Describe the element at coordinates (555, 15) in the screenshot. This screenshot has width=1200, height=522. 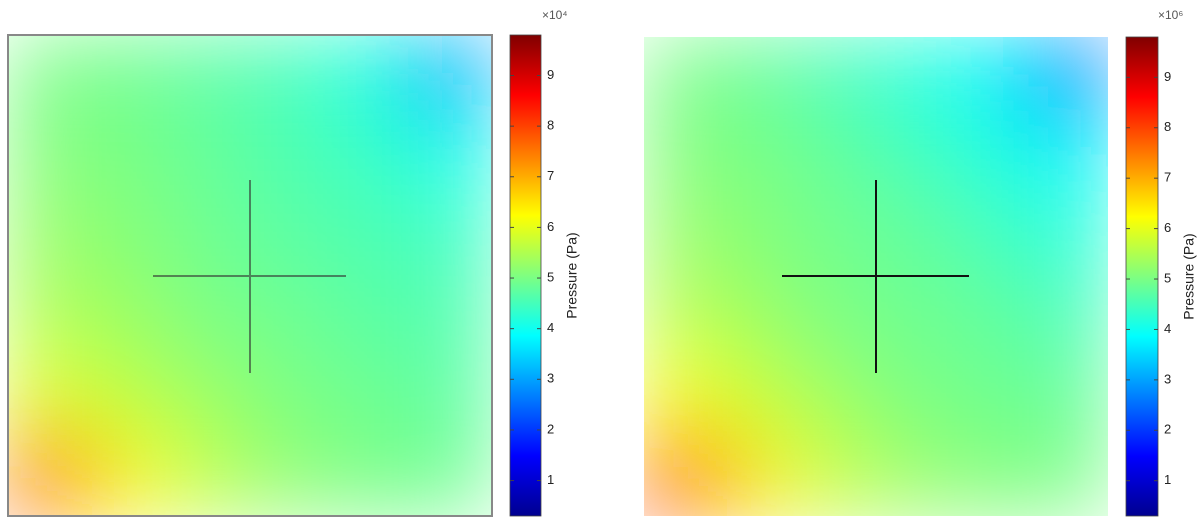
I see `colorbar-multiplier: ×10⁴` at that location.